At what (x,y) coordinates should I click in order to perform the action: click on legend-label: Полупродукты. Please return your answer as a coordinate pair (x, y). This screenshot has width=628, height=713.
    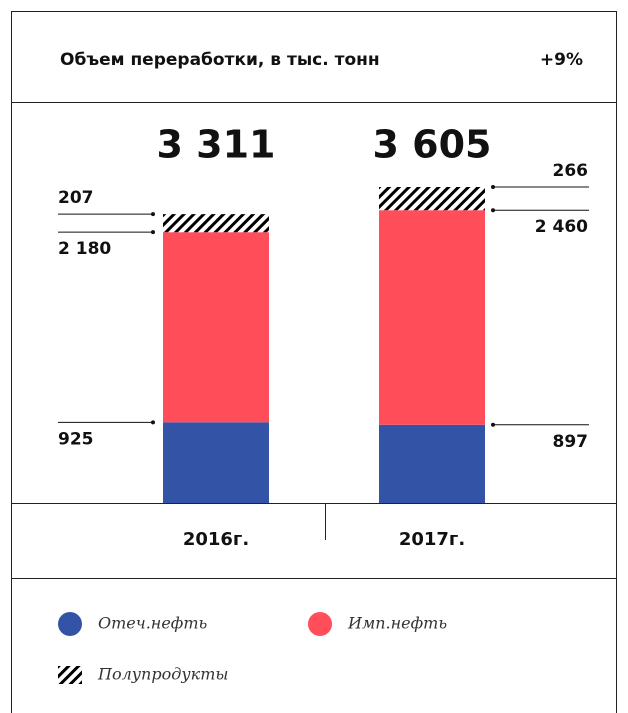
    Looking at the image, I should click on (162, 674).